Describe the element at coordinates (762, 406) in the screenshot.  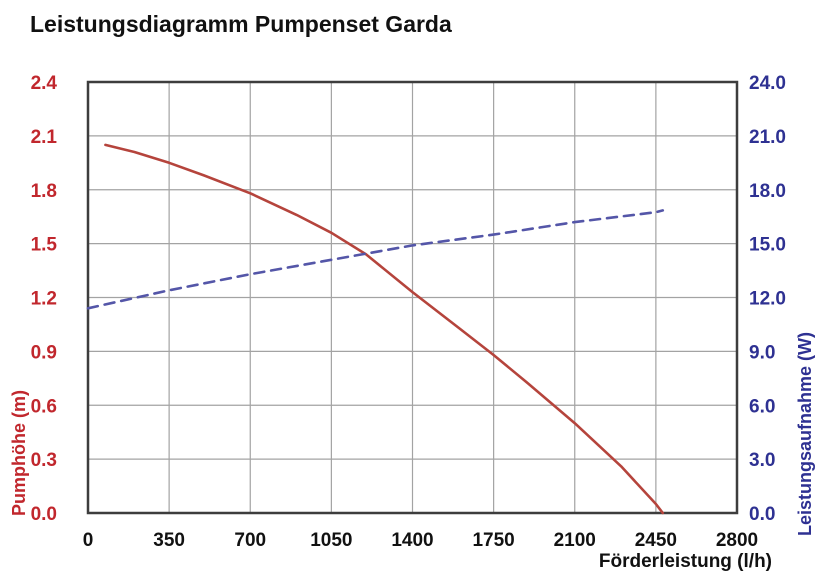
I see `y-right-tick-label: 6.0` at that location.